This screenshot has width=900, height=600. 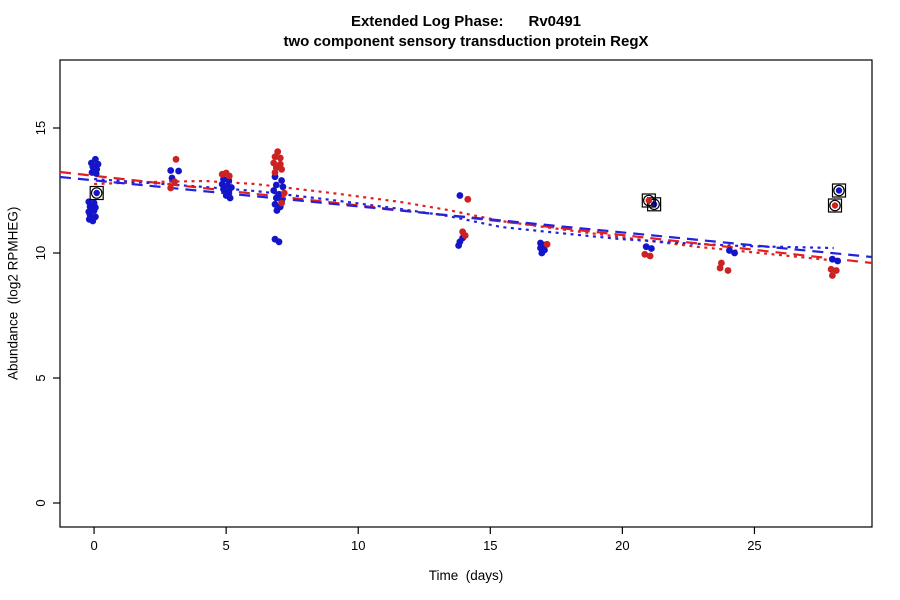 I want to click on trend-line-blue-dashed-linear, so click(x=466, y=217).